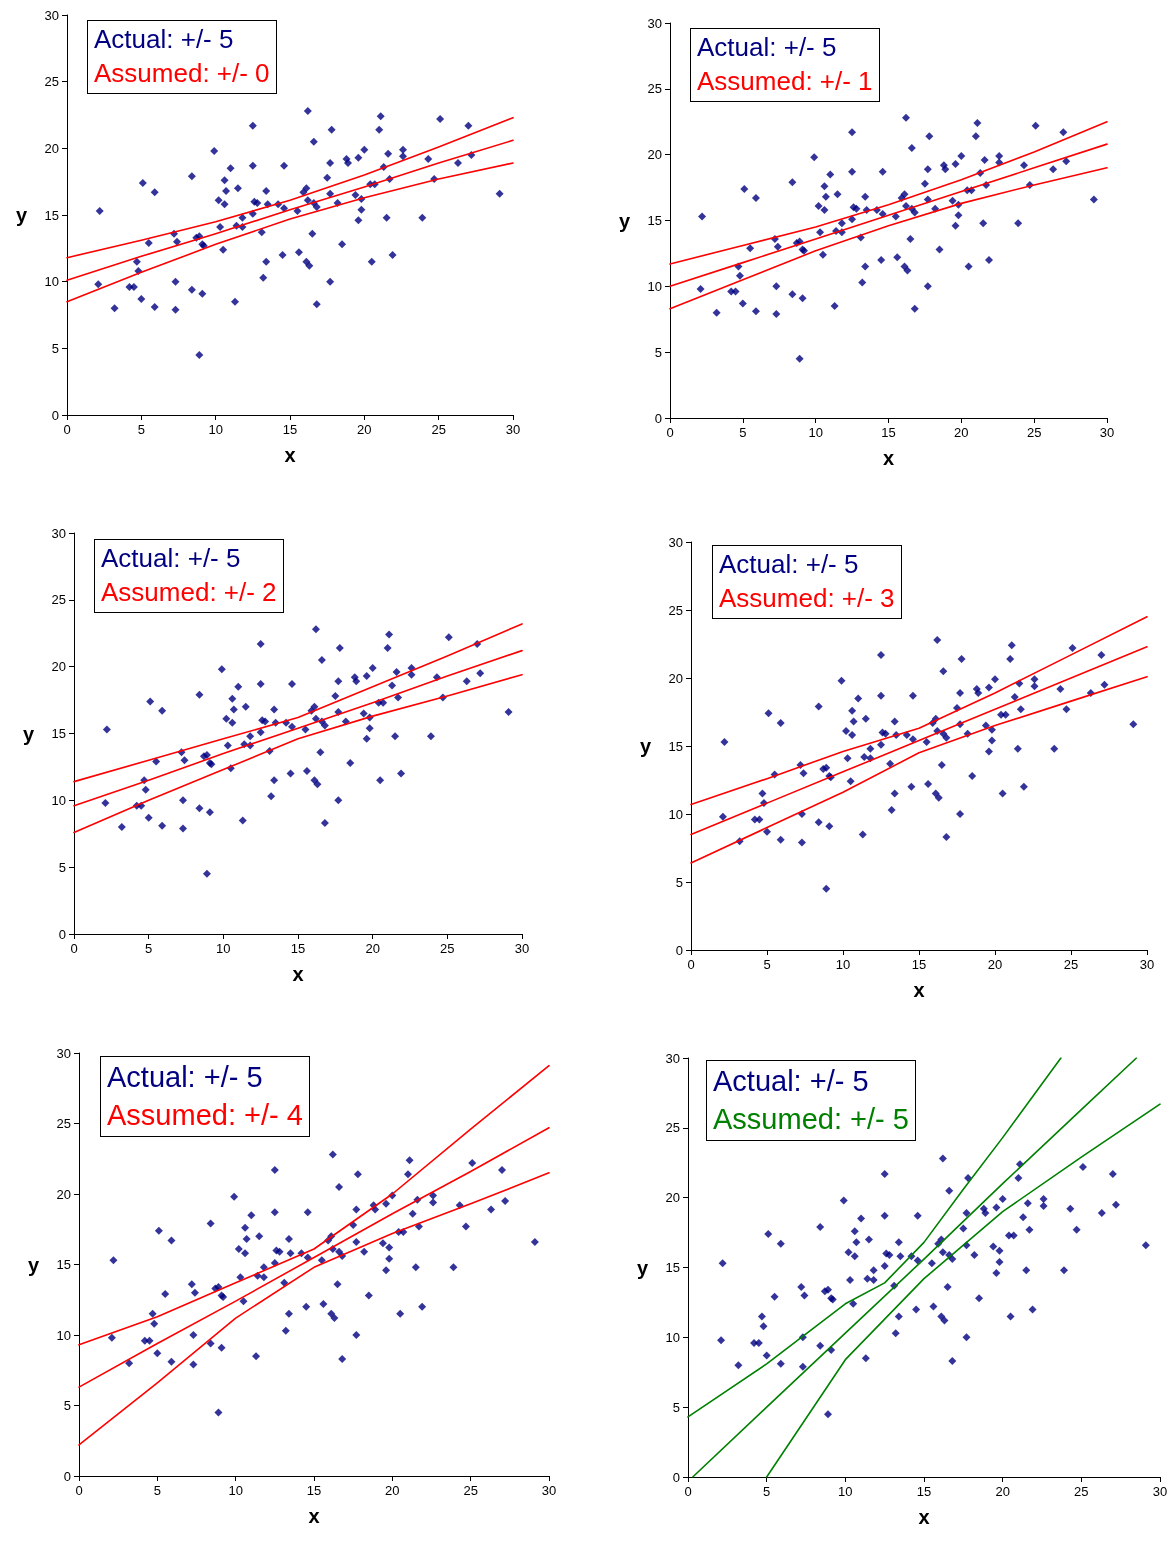 The width and height of the screenshot is (1176, 1544). What do you see at coordinates (807, 598) in the screenshot?
I see `annotation: Assumed: +/- 3` at bounding box center [807, 598].